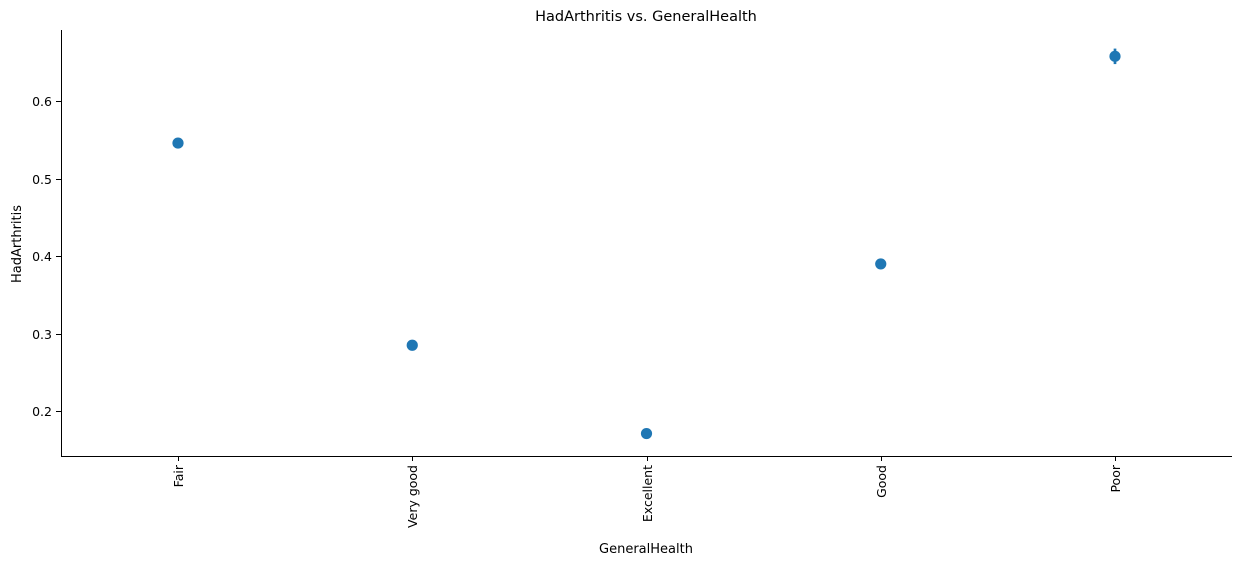 The image size is (1258, 566). What do you see at coordinates (42, 411) in the screenshot?
I see `y-tick-label: 0.2` at bounding box center [42, 411].